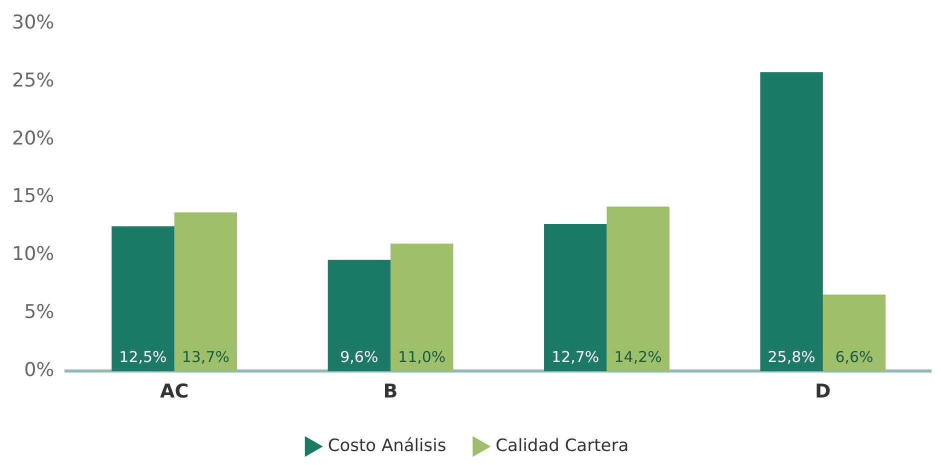 The image size is (941, 465). What do you see at coordinates (576, 357) in the screenshot?
I see `data-label: 12,7%` at bounding box center [576, 357].